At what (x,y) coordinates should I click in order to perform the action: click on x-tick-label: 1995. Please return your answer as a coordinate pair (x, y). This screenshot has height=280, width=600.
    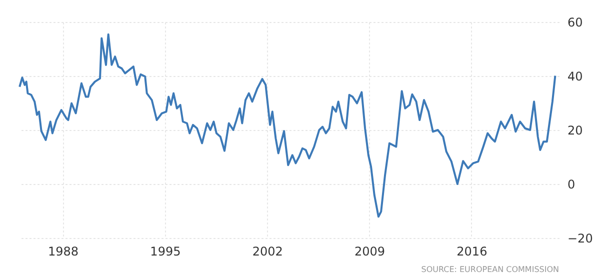
    Looking at the image, I should click on (165, 251).